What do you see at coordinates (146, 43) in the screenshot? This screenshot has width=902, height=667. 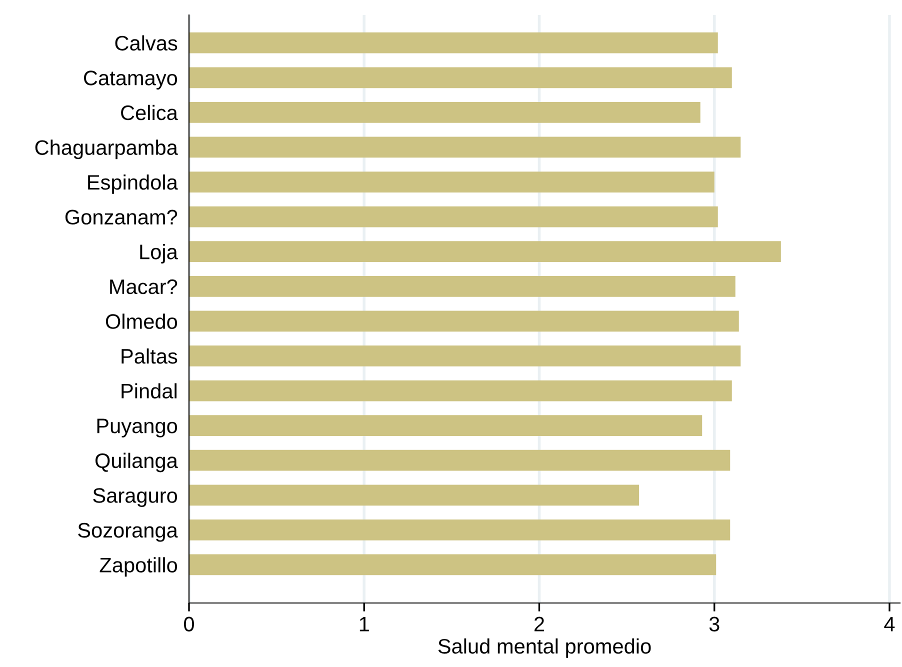 I see `y-tick-label: Calvas` at bounding box center [146, 43].